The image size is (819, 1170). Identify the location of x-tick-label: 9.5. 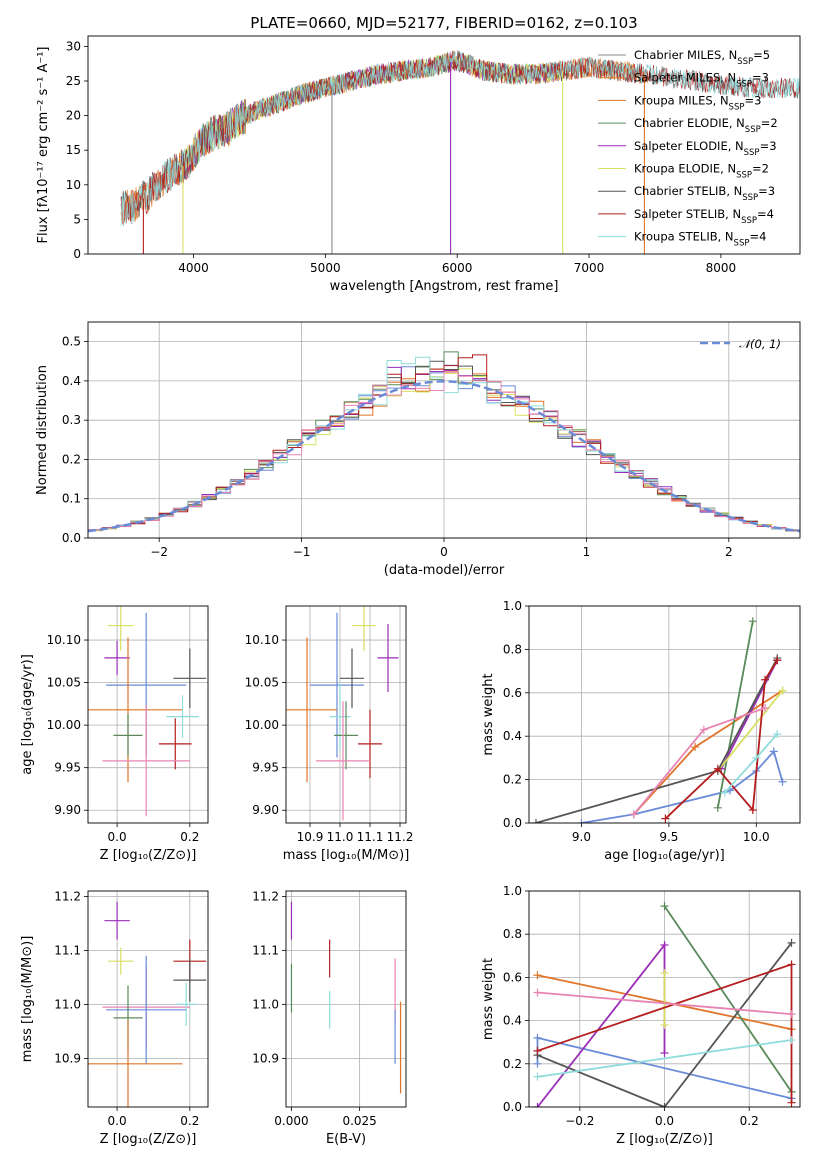
(668, 837).